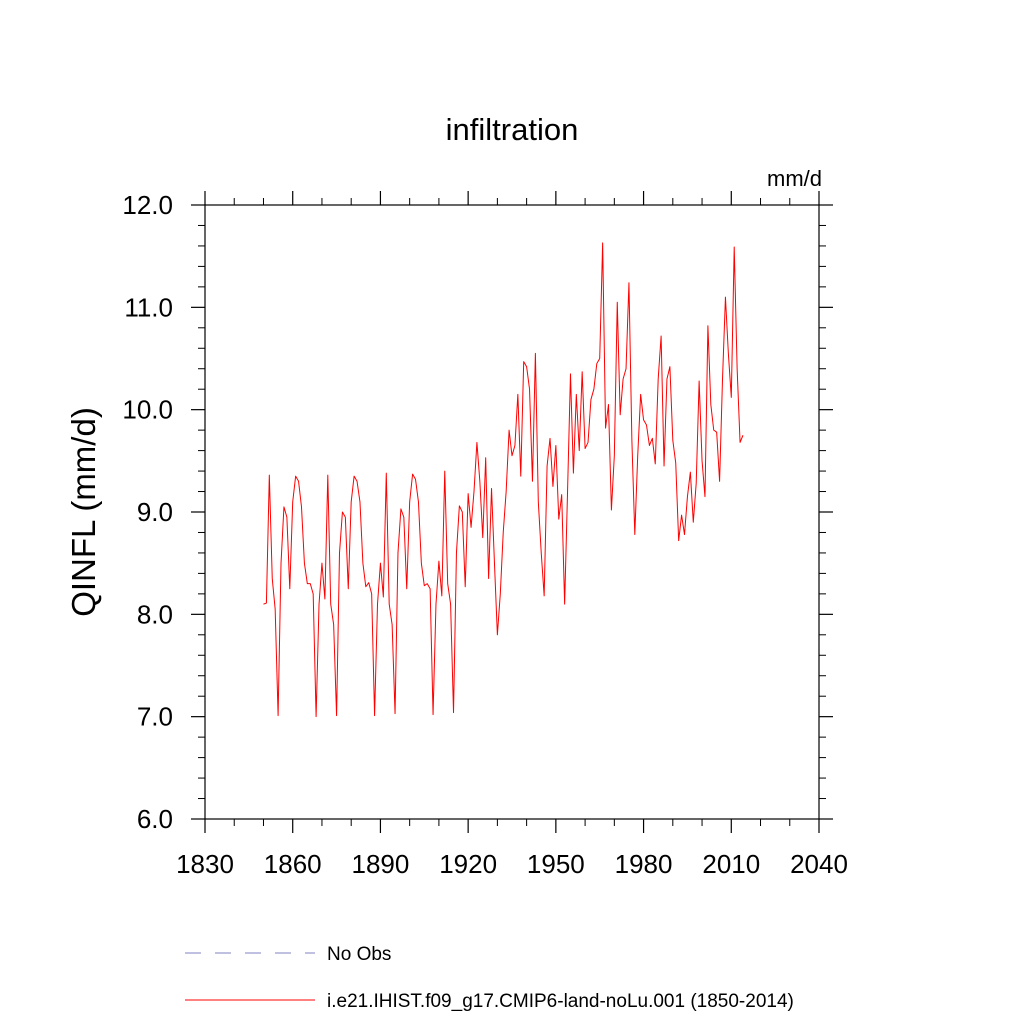 This screenshot has height=1024, width=1024. What do you see at coordinates (155, 819) in the screenshot?
I see `y-tick-label: 6.0` at bounding box center [155, 819].